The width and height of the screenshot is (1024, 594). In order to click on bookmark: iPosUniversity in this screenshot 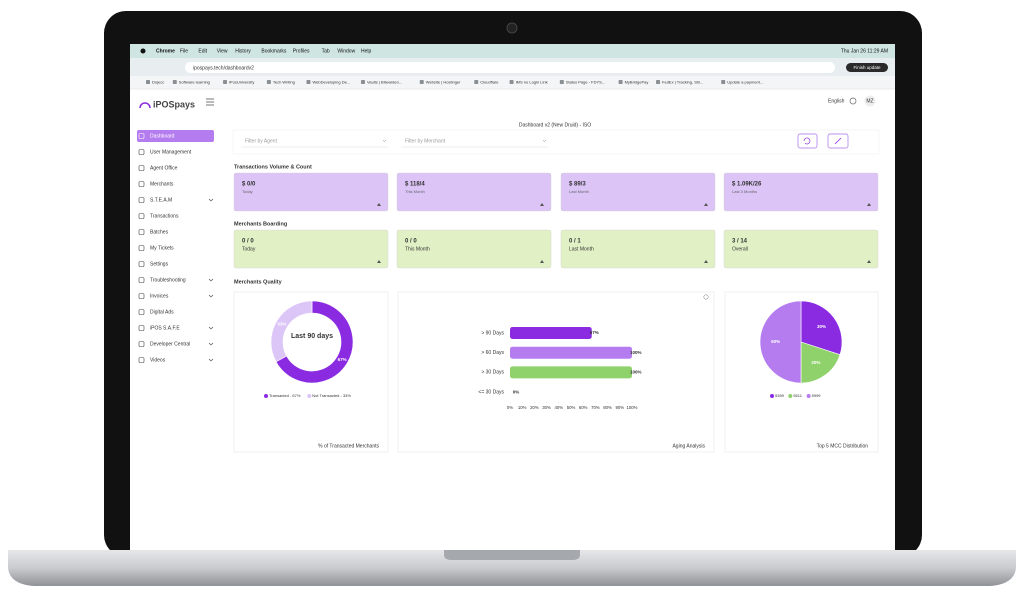, I will do `click(241, 82)`.